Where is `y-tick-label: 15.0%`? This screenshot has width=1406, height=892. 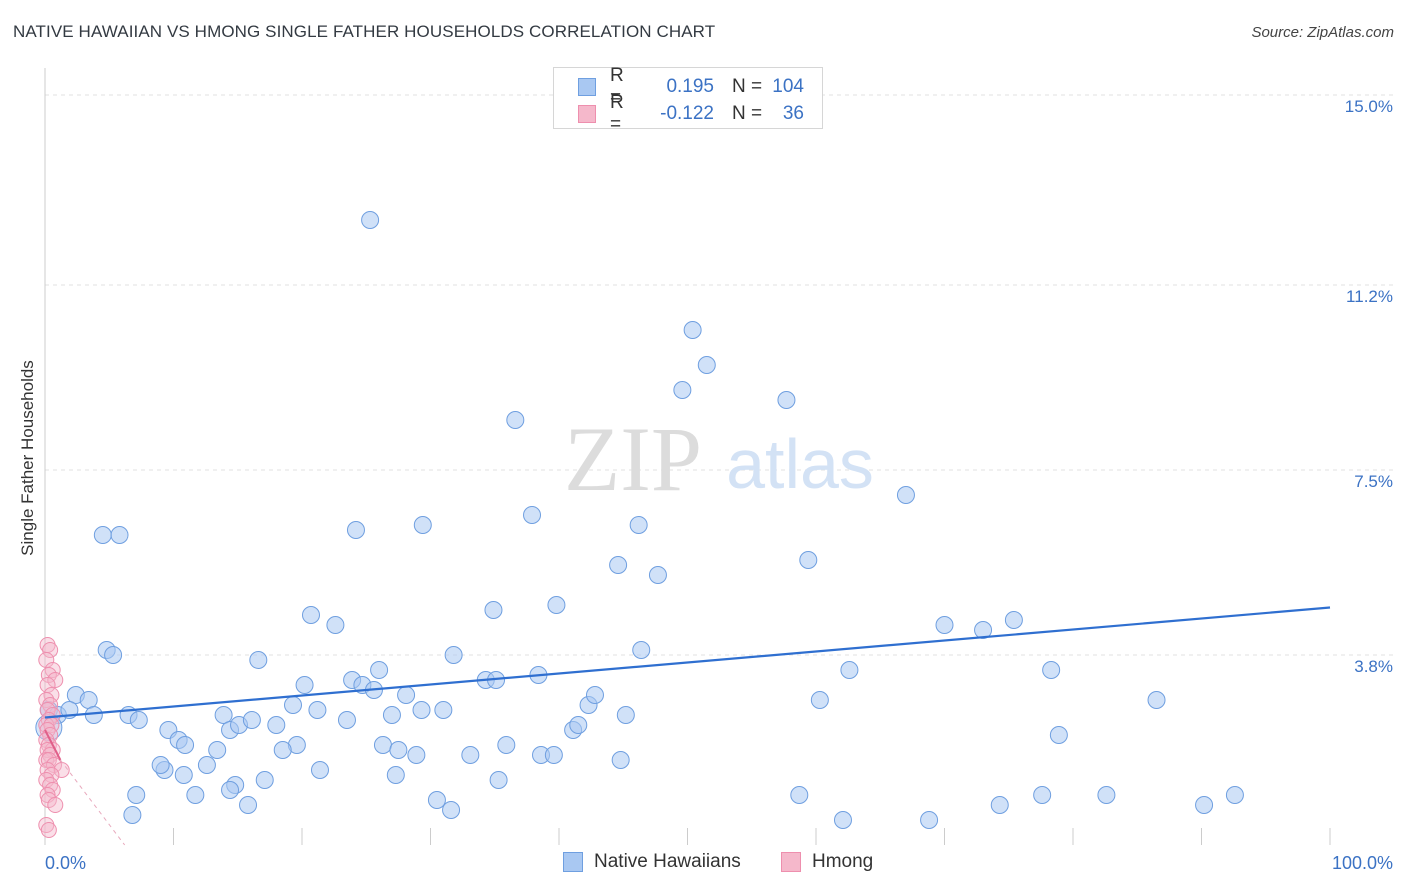
y-tick-label: 15.0% is located at coordinates (1369, 106).